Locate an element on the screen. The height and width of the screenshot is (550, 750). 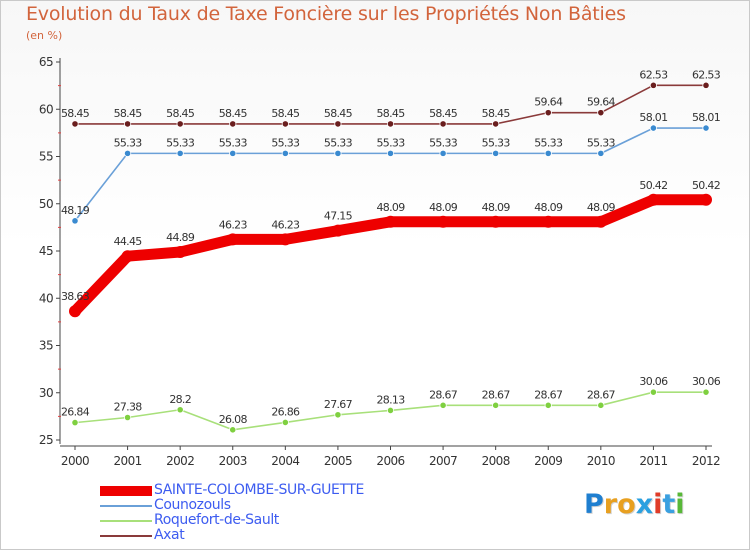
data-label: 47.15 is located at coordinates (338, 216).